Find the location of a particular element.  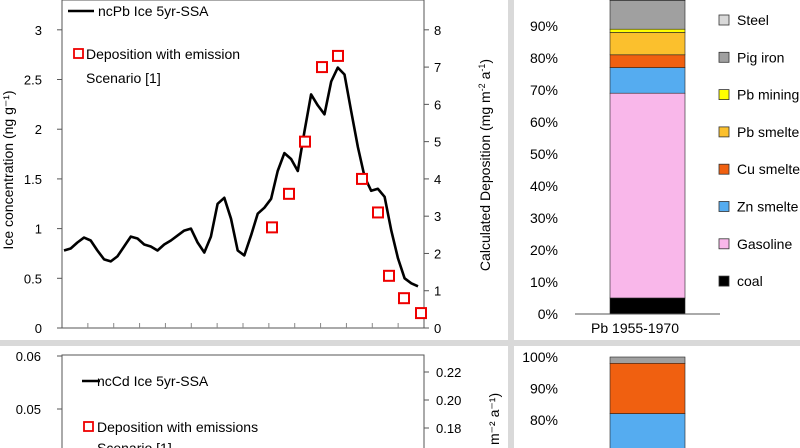

pb-bar-legend-label: Pb smelte is located at coordinates (768, 132).